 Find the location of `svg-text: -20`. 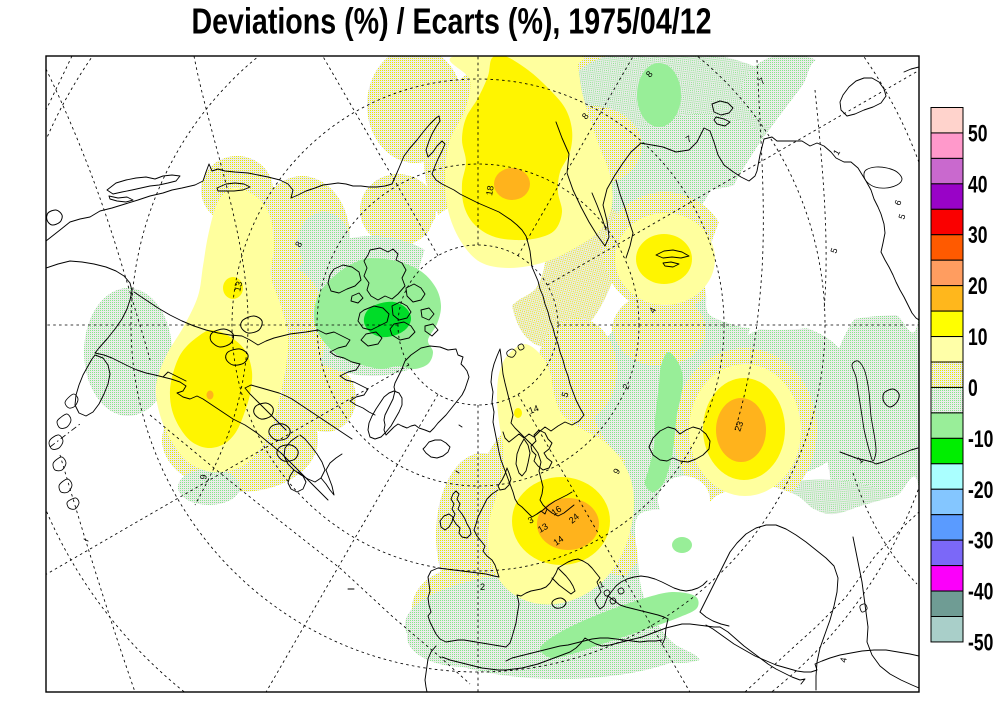

svg-text: -20 is located at coordinates (980, 490).